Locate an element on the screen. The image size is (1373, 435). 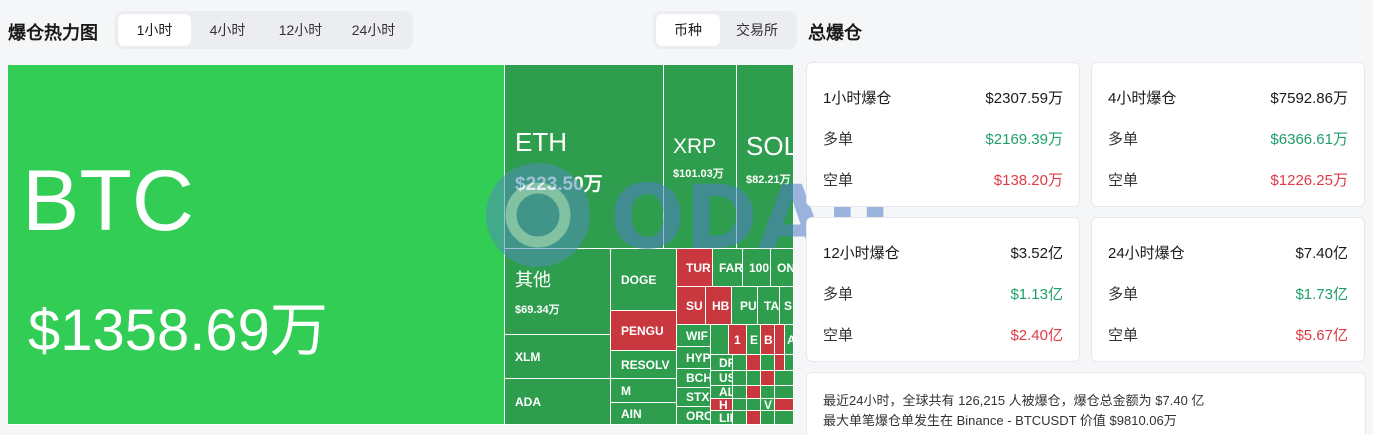
tile-b: B is located at coordinates (768, 340).